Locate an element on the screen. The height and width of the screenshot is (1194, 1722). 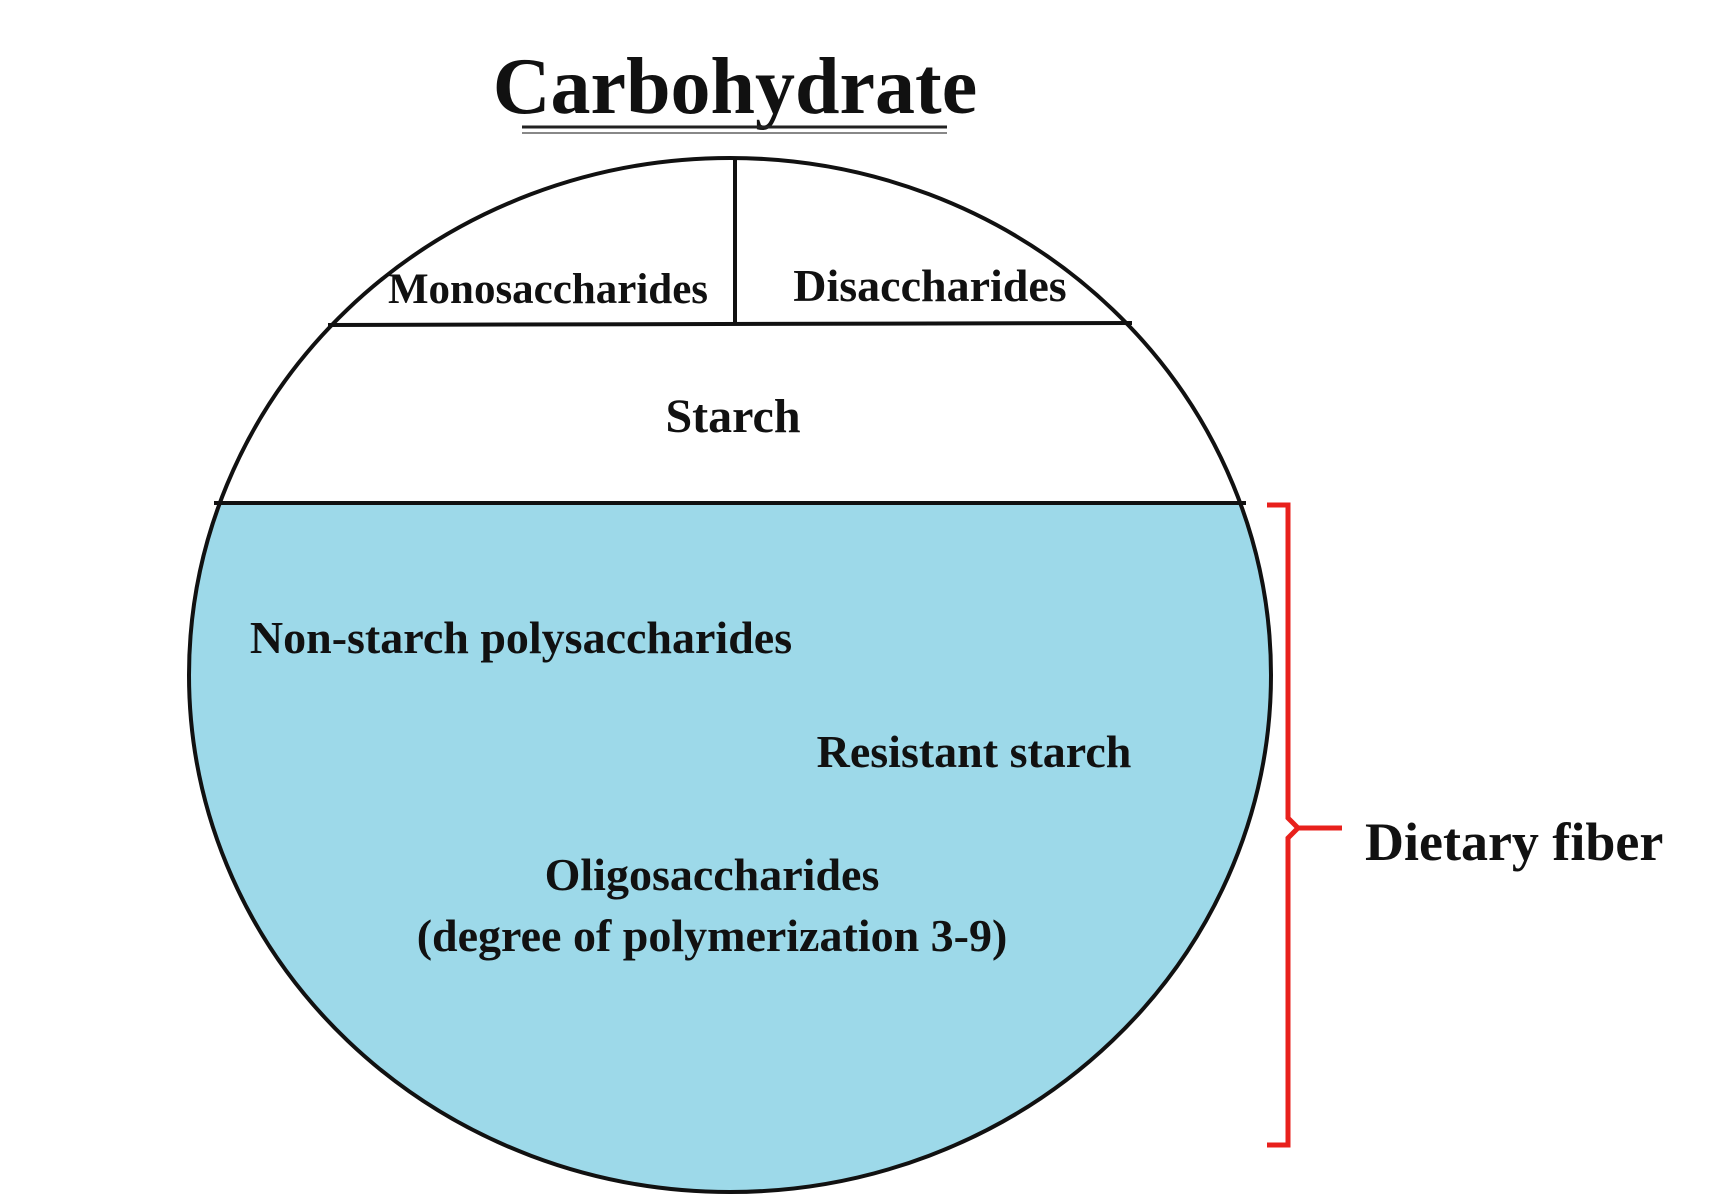
oligosaccharides-label: Oligosaccharides is located at coordinates (712, 874).